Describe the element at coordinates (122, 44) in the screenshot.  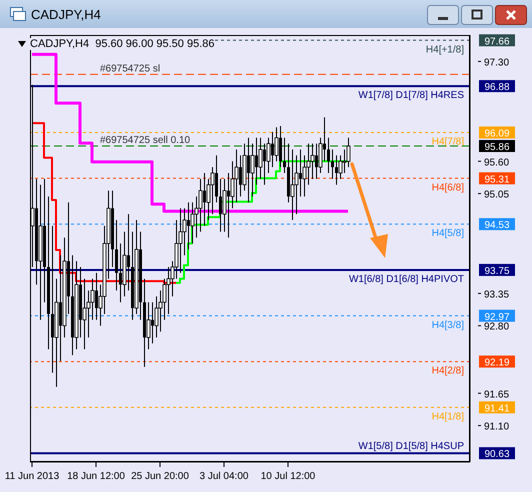
I see `chart-subtitle: CADJPY,H4 95.60 96.00 95.50 95.86` at that location.